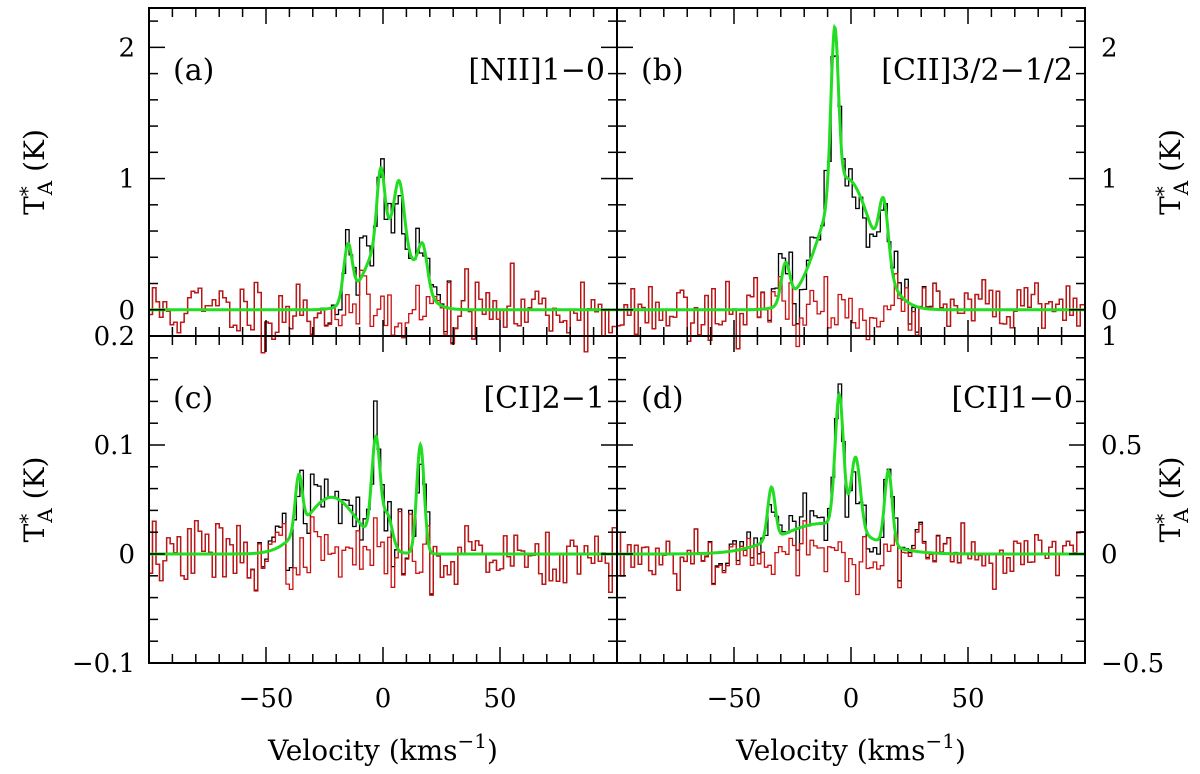 This screenshot has width=1200, height=774. I want to click on line-label: [CI]1−0, so click(1012, 398).